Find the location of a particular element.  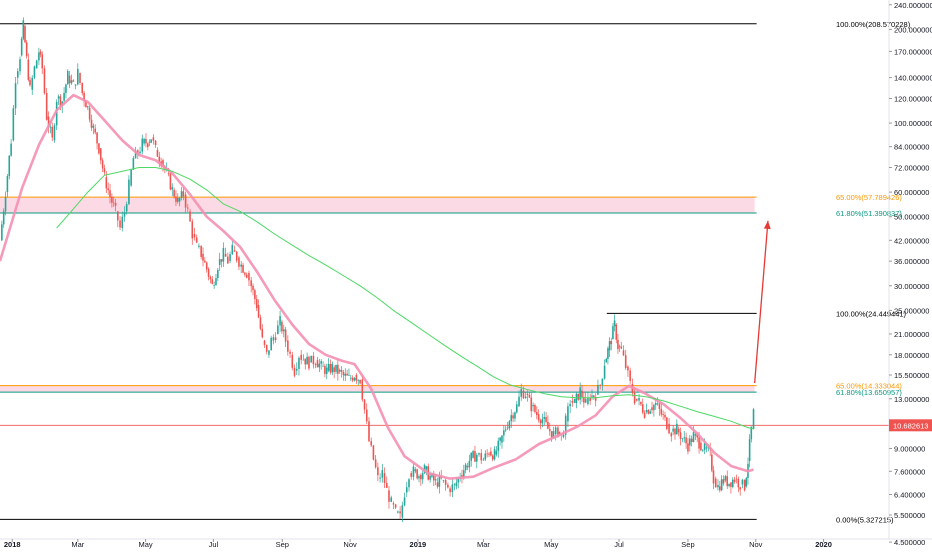

arrow-head is located at coordinates (767, 225).